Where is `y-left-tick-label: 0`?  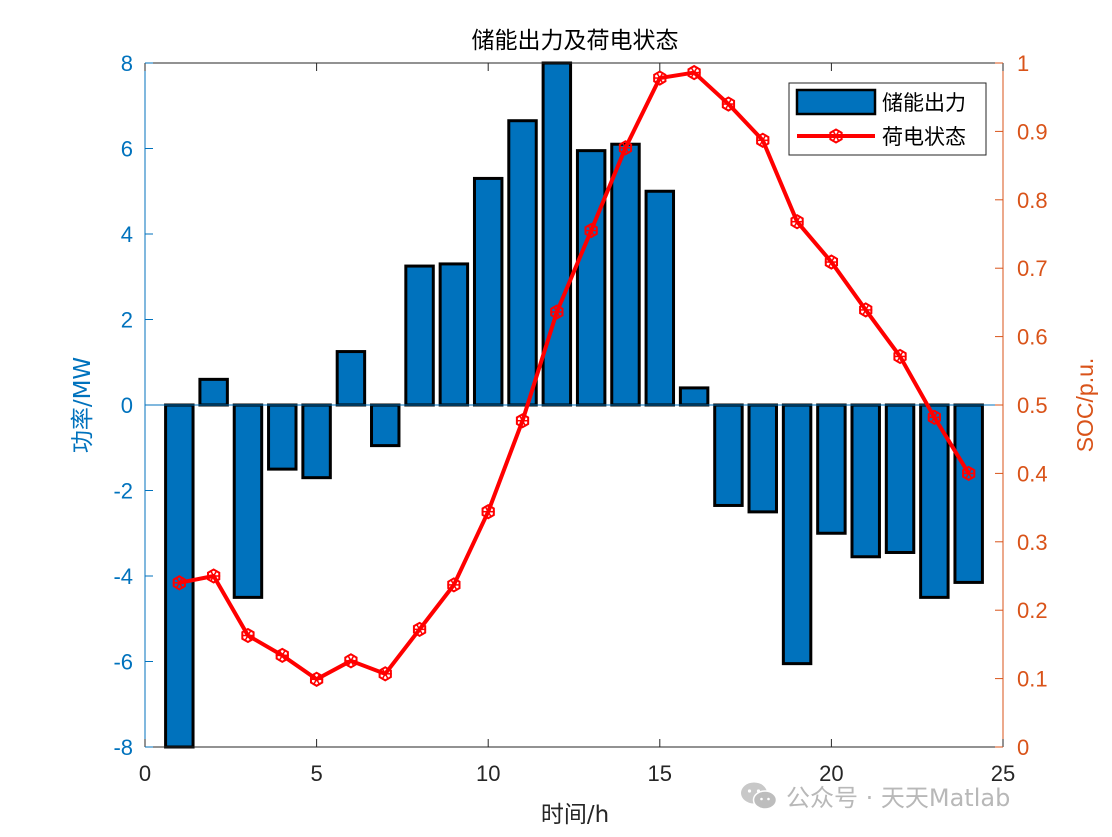
y-left-tick-label: 0 is located at coordinates (127, 405).